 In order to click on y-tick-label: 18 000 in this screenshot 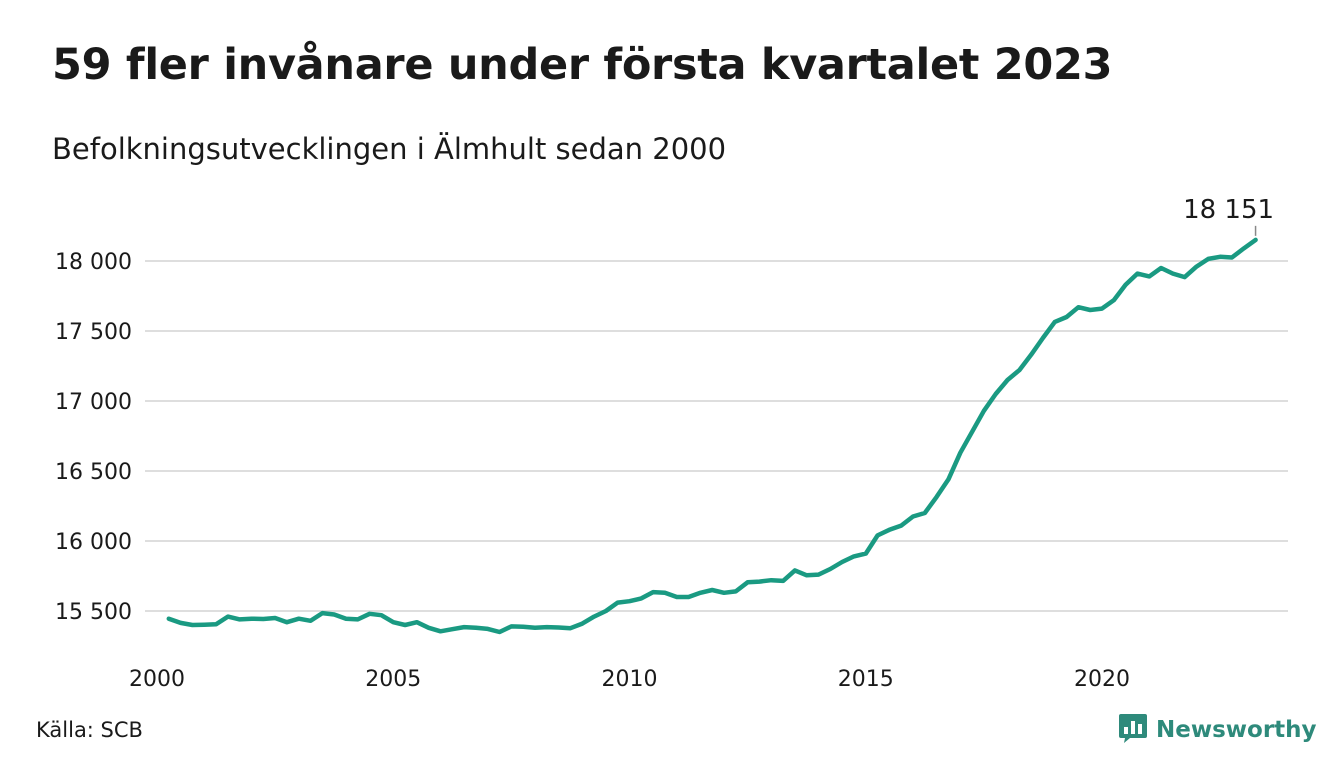, I will do `click(93, 262)`.